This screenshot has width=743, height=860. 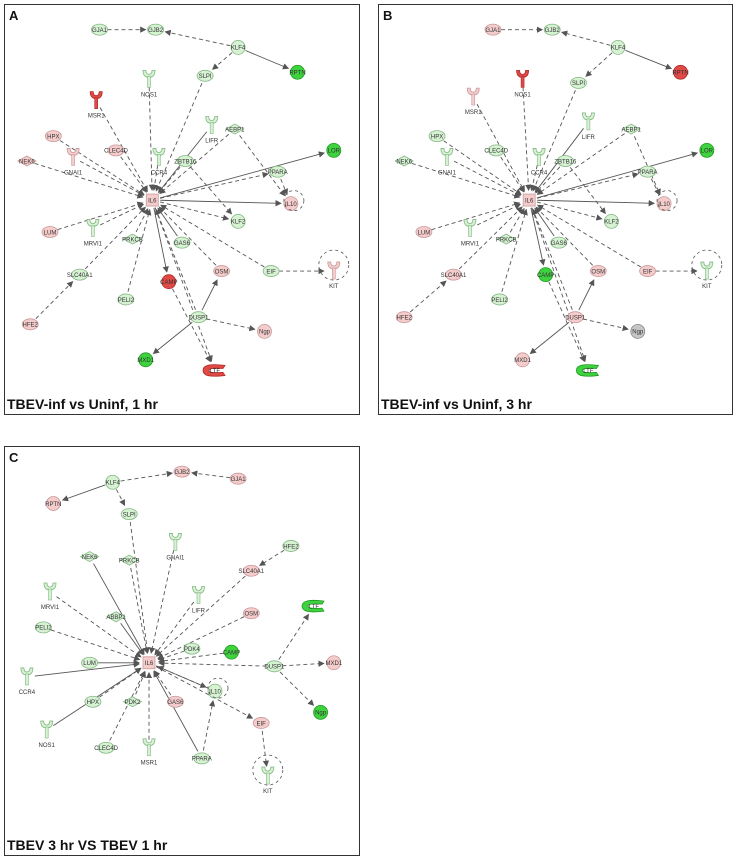 What do you see at coordinates (539, 173) in the screenshot?
I see `node-label: CCR4` at bounding box center [539, 173].